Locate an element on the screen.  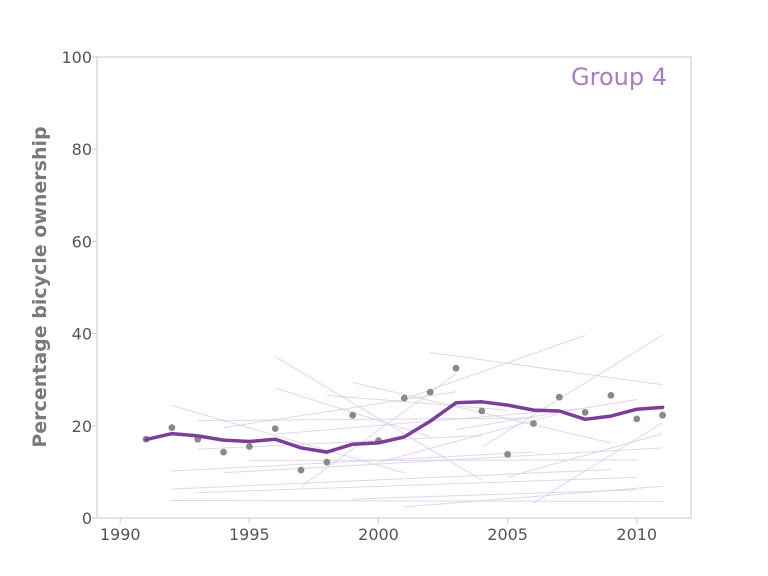
x-tick-label: 2010 is located at coordinates (636, 534).